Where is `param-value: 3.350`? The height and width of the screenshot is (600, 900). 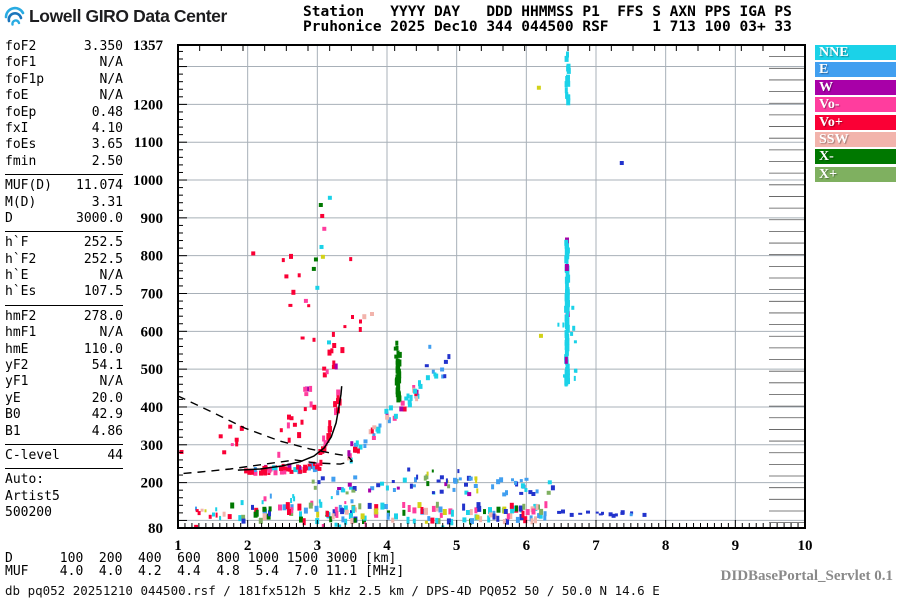 param-value: 3.350 is located at coordinates (103, 46).